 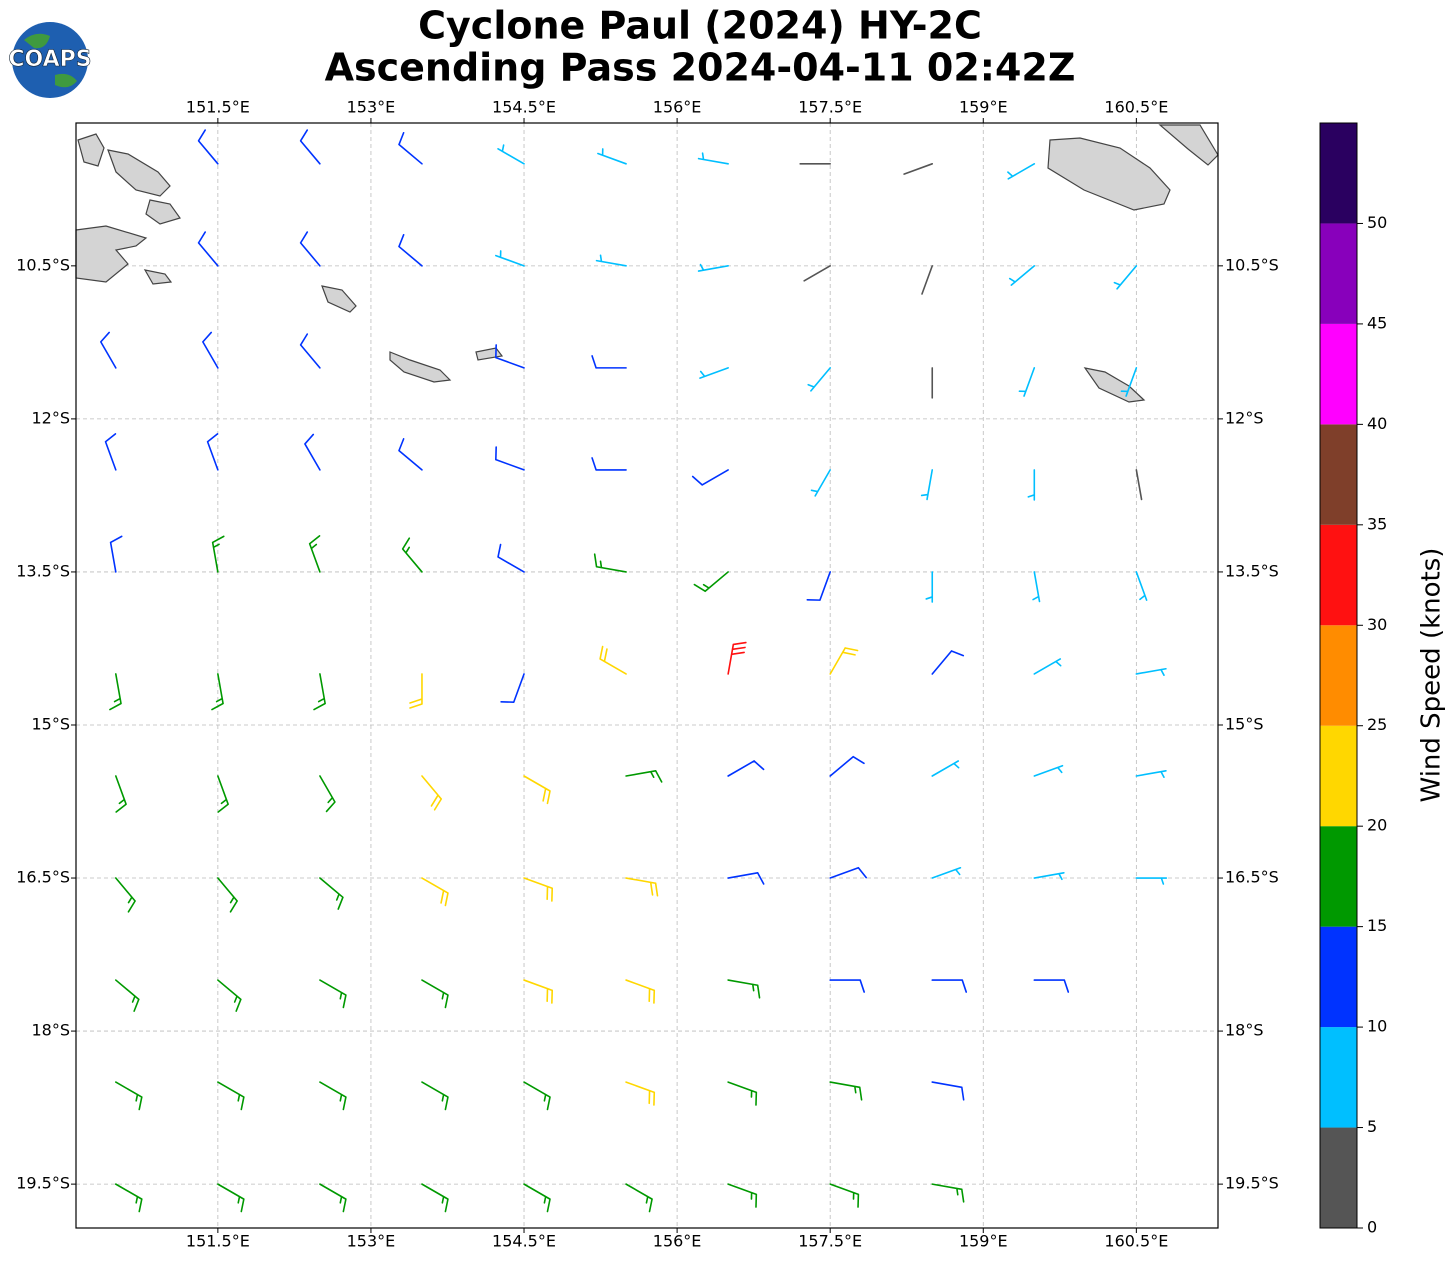 I want to click on x-tick-label: 154.5°E, so click(x=524, y=107).